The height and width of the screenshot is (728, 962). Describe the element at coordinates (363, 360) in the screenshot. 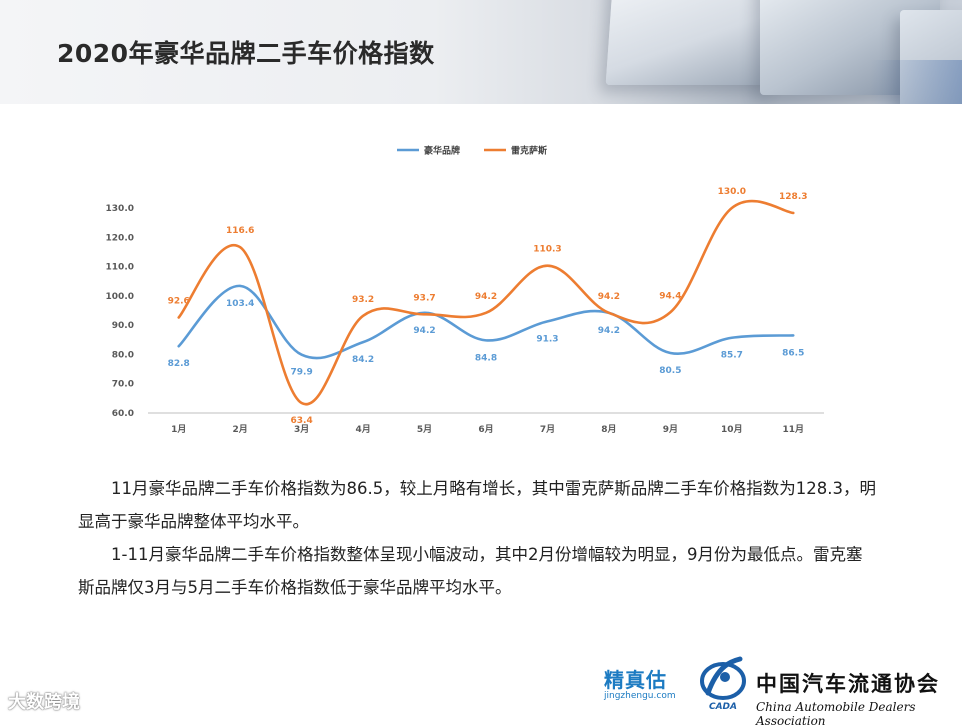

I see `data-label: 84.2` at that location.